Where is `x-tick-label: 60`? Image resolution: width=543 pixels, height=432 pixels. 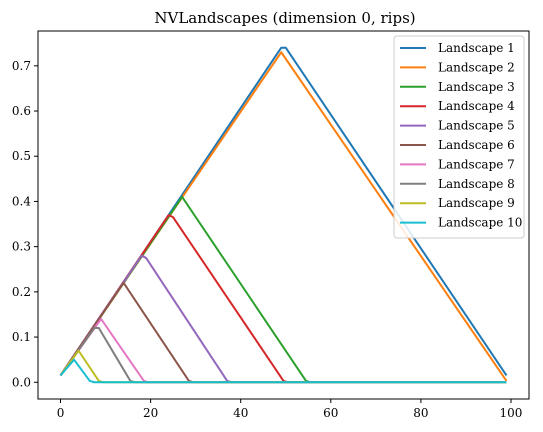
x-tick-label: 60 is located at coordinates (330, 413).